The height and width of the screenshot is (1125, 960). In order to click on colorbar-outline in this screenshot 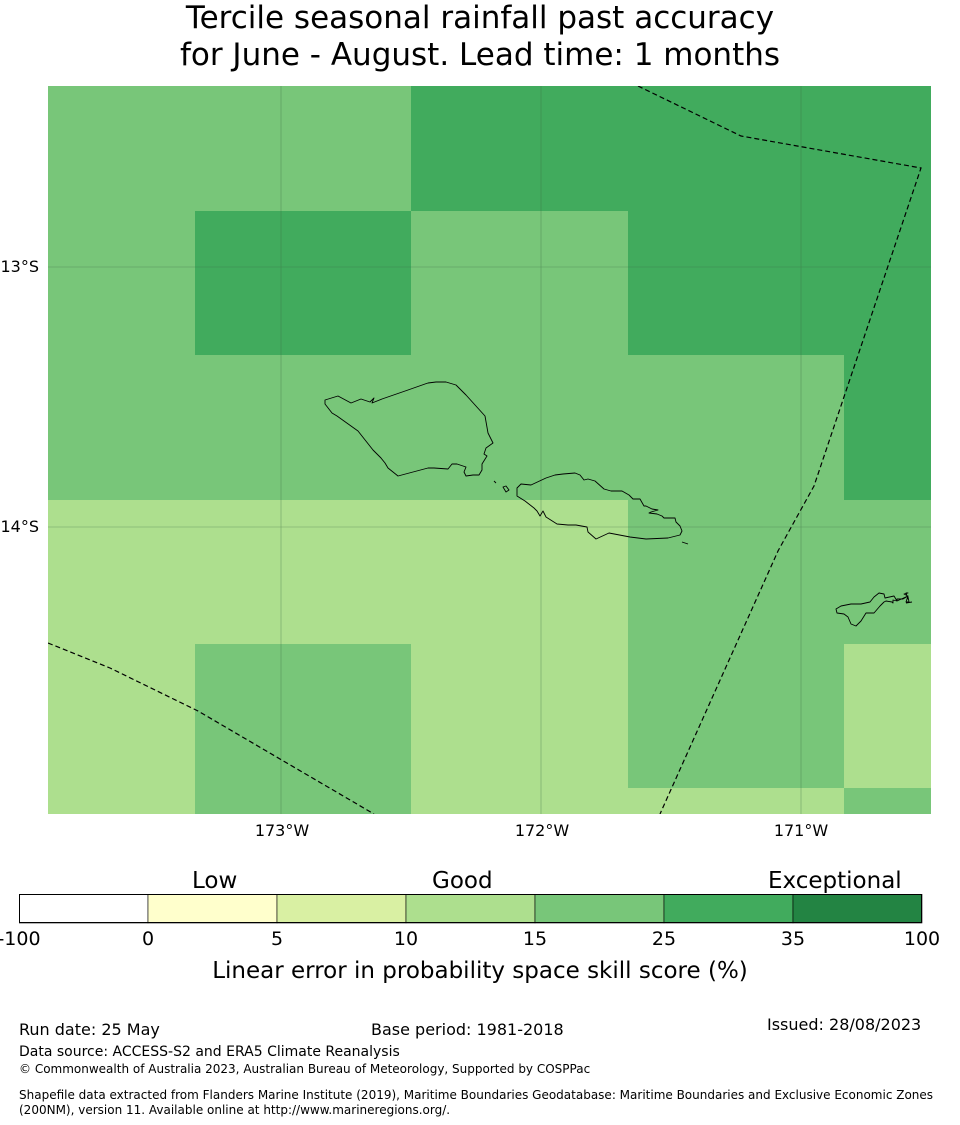, I will do `click(470, 908)`.